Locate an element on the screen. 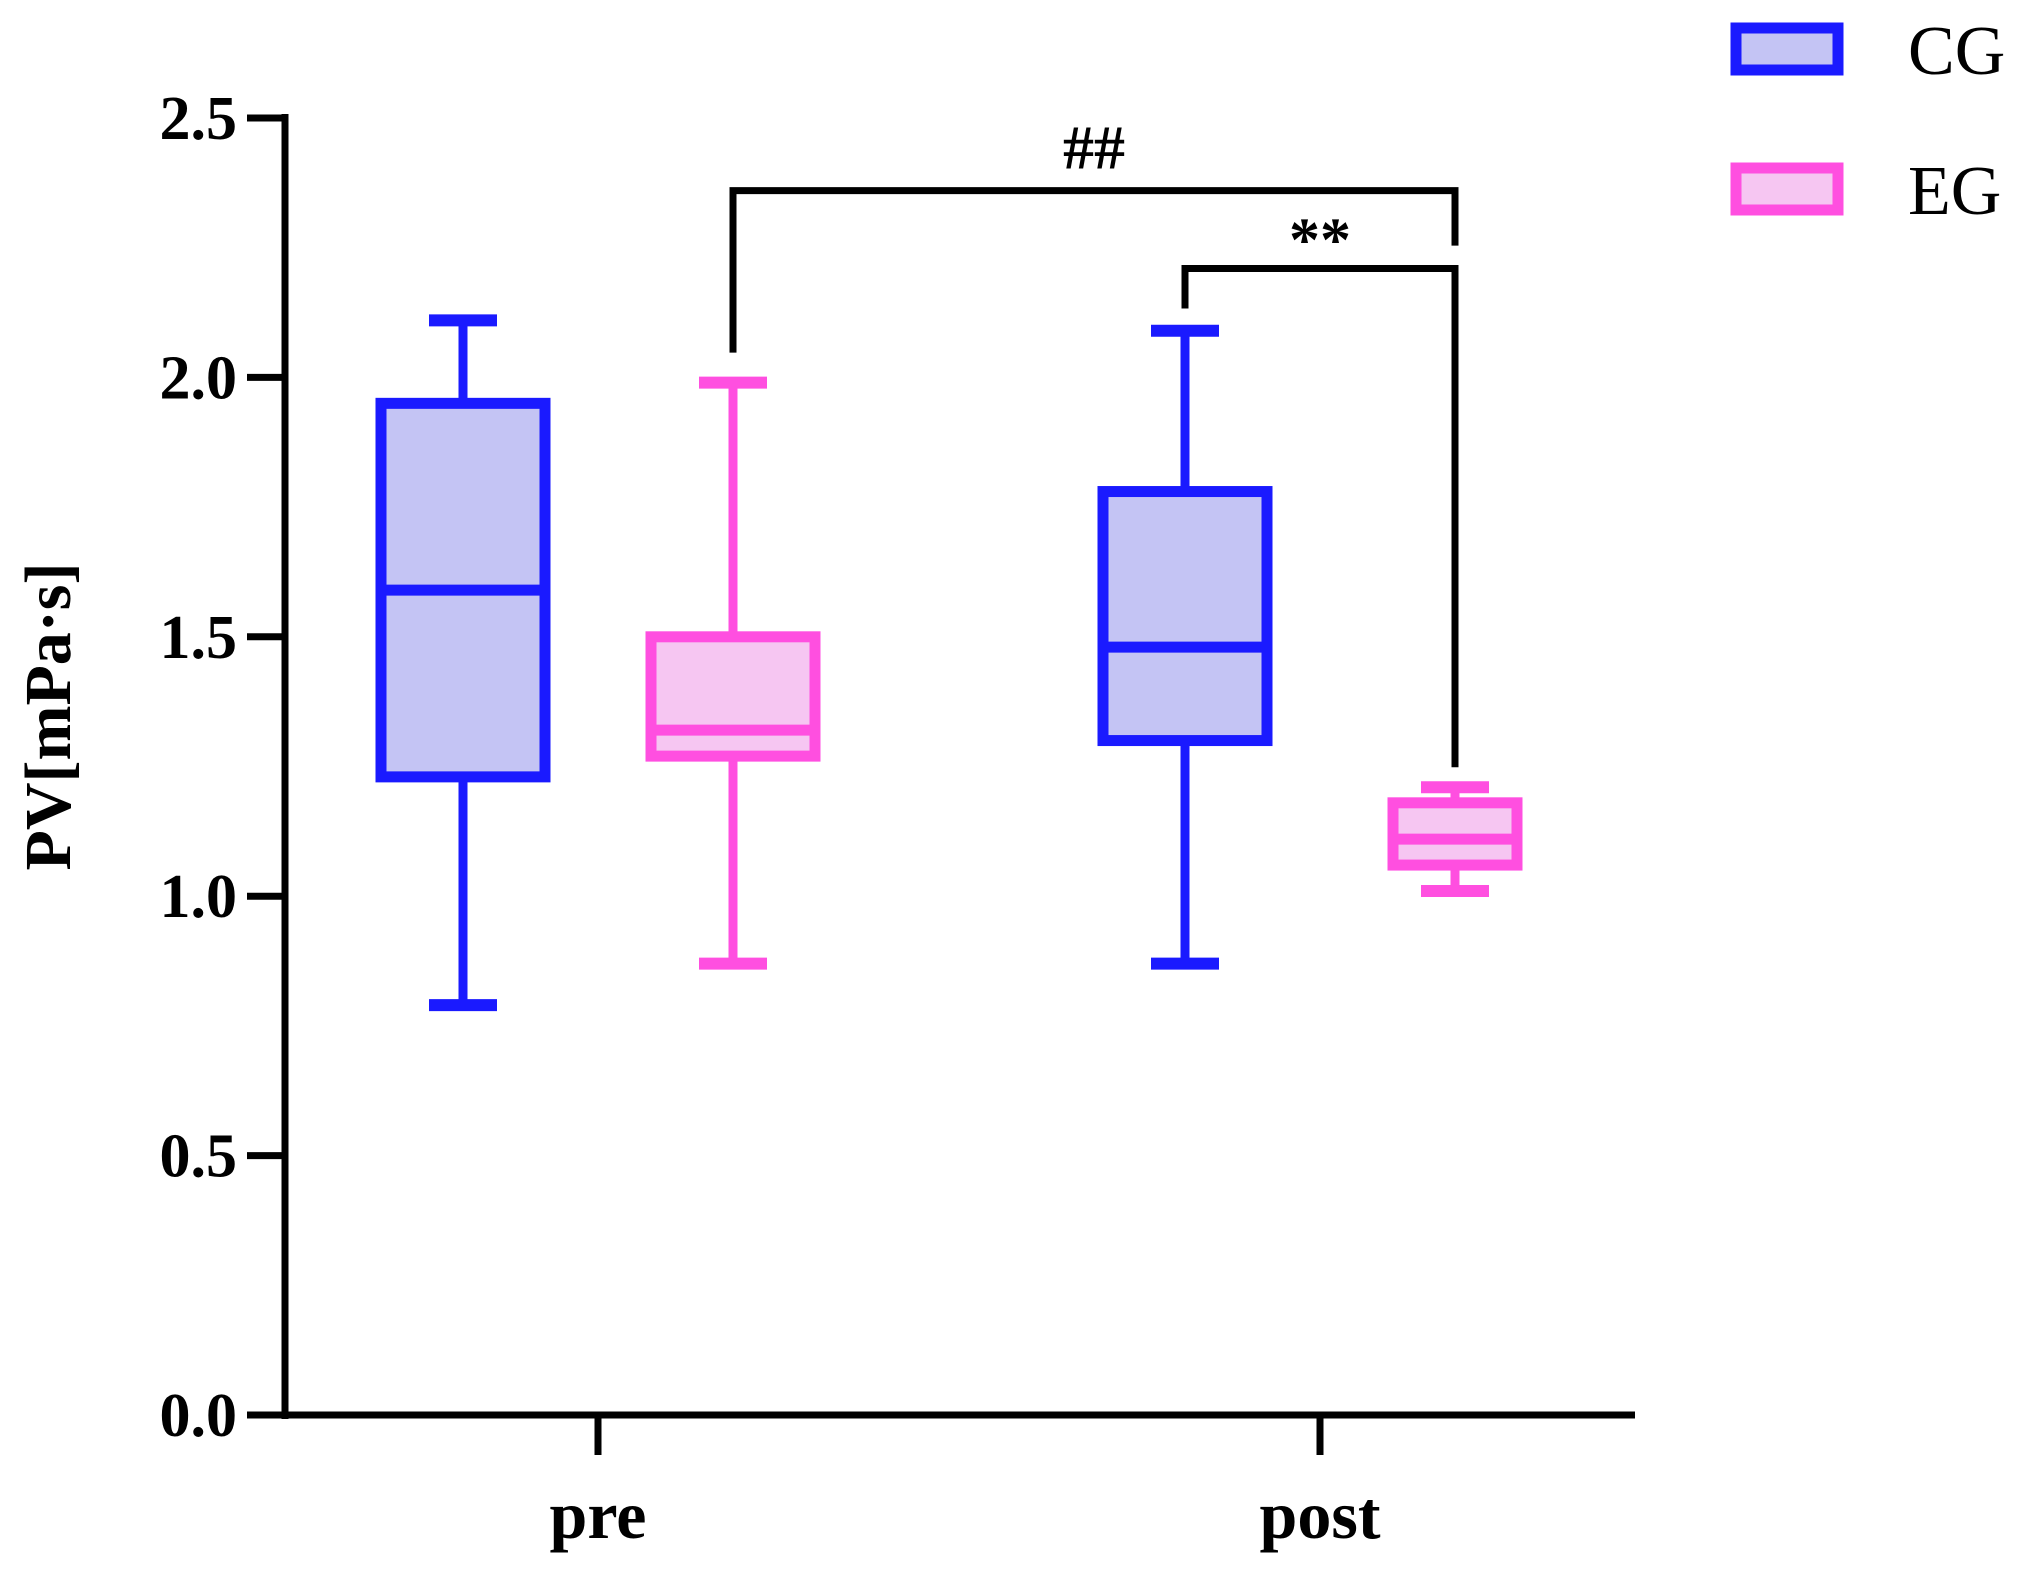 The width and height of the screenshot is (2030, 1593). box-EG-pre is located at coordinates (733, 673).